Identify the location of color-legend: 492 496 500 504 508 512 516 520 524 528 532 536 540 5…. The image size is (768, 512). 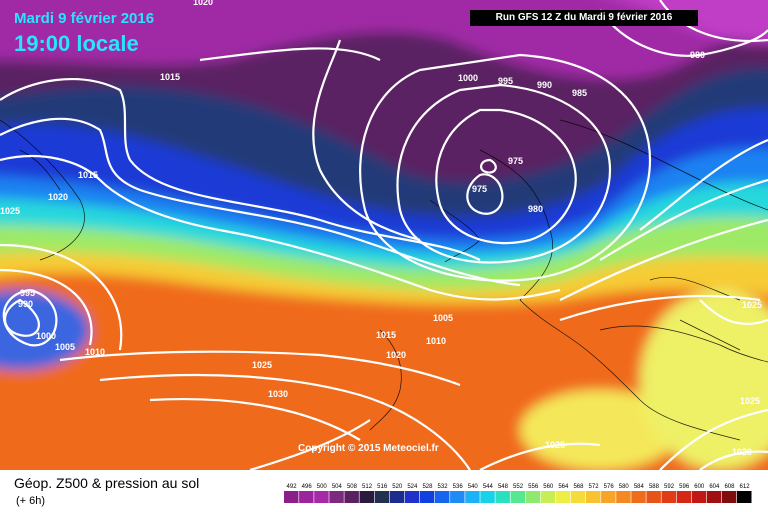
(518, 493).